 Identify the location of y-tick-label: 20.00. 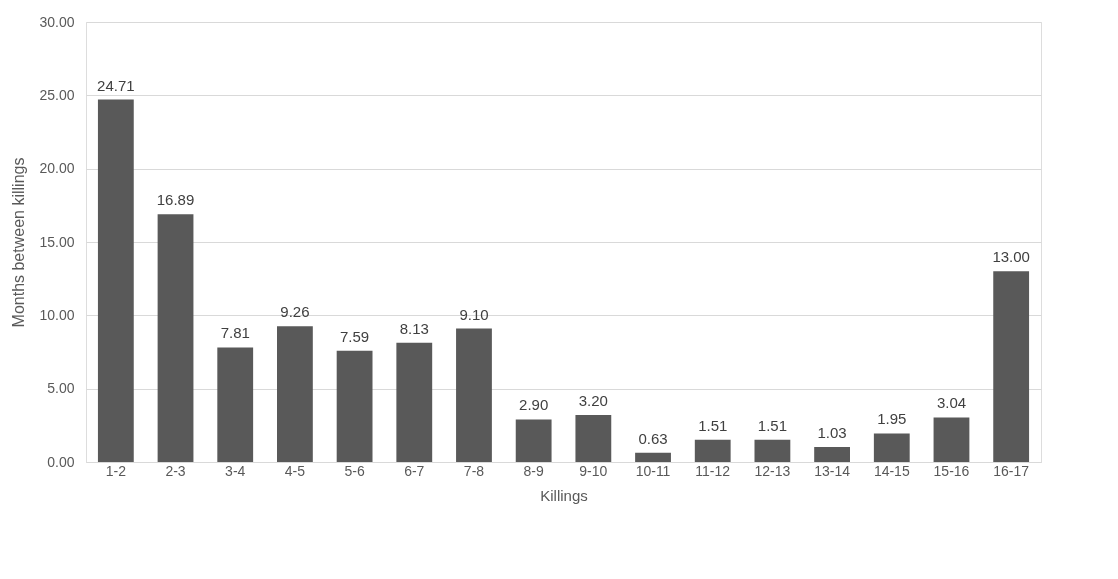
(57, 168).